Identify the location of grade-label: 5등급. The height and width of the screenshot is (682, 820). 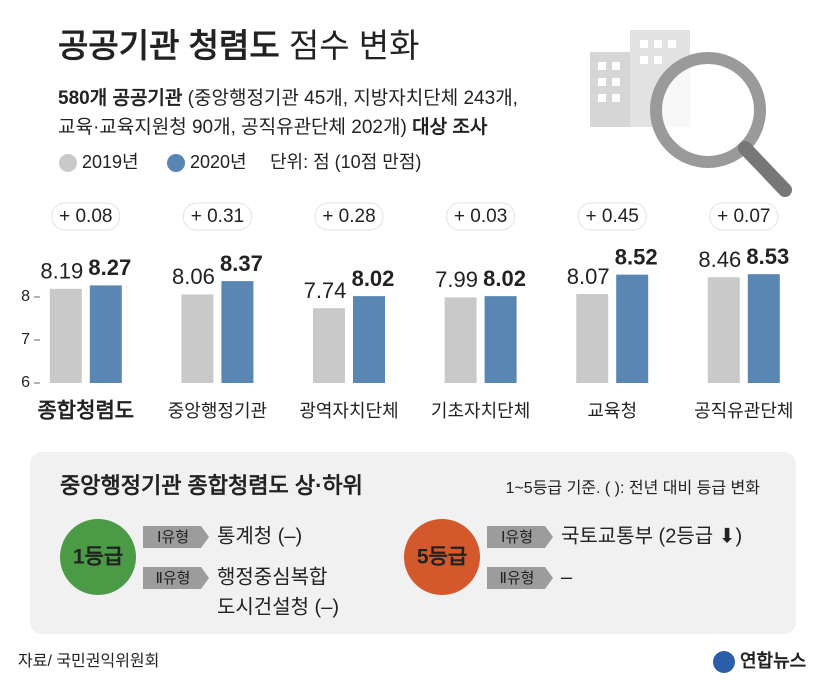
(442, 557).